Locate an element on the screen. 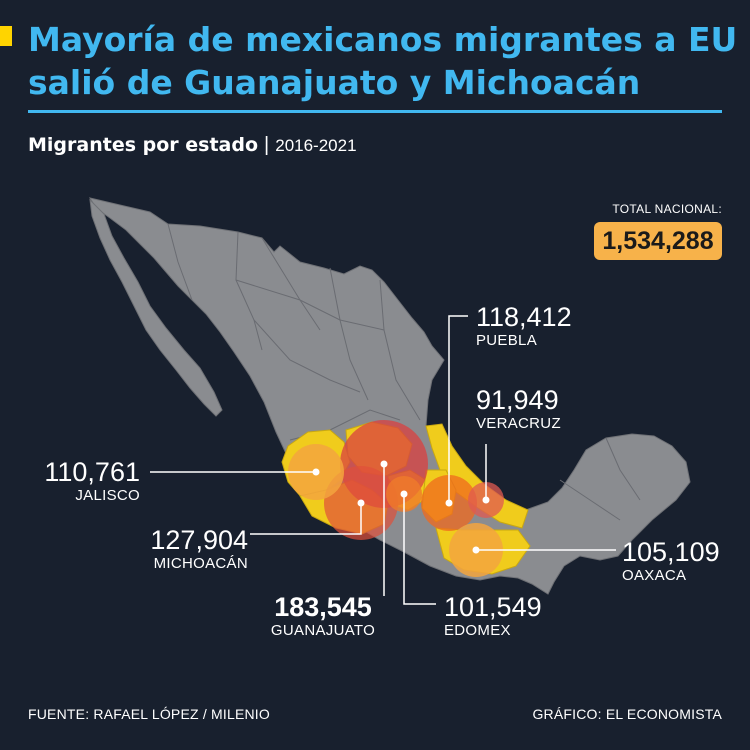  name-veracruz: VERACRUZ is located at coordinates (518, 423).